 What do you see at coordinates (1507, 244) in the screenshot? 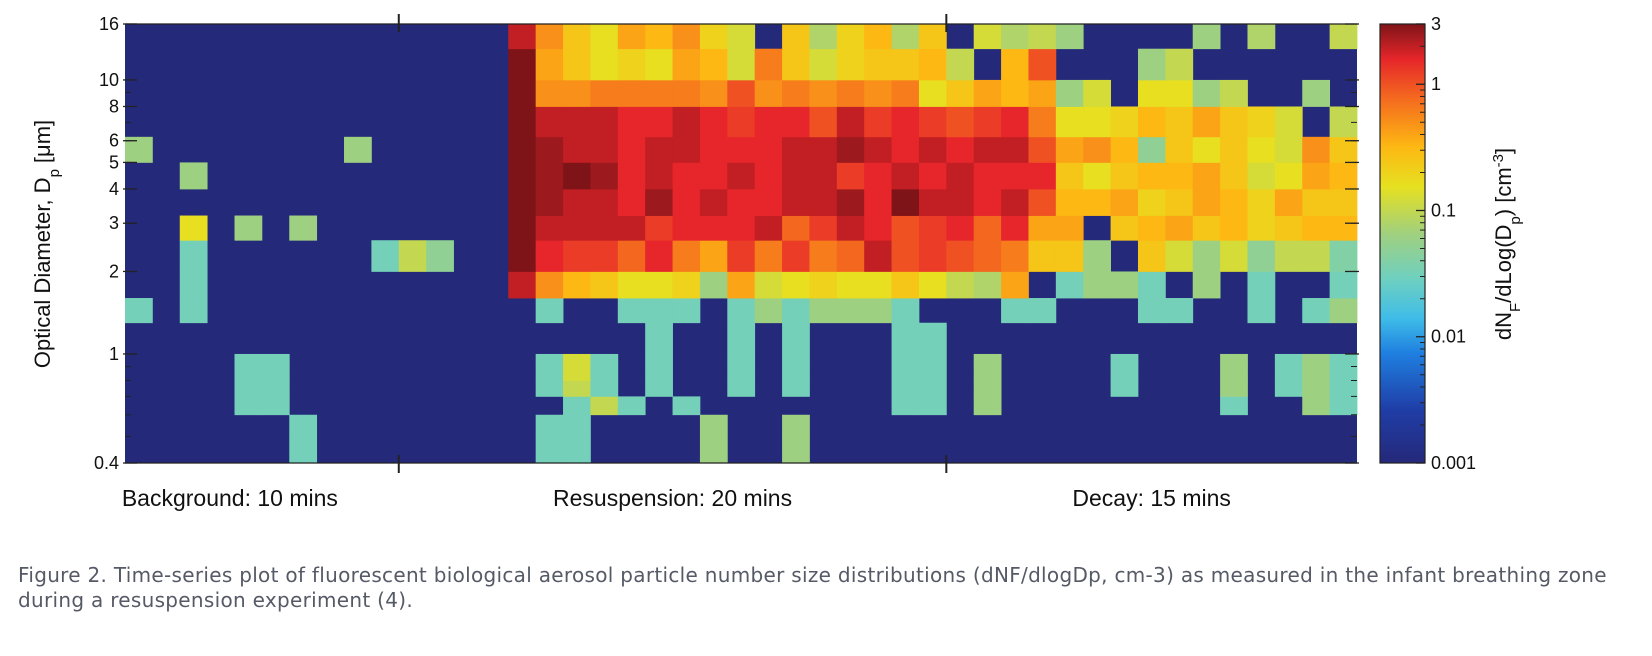
I see `colorbar-title: dNF/dLog(Dp) [cm-3]` at bounding box center [1507, 244].